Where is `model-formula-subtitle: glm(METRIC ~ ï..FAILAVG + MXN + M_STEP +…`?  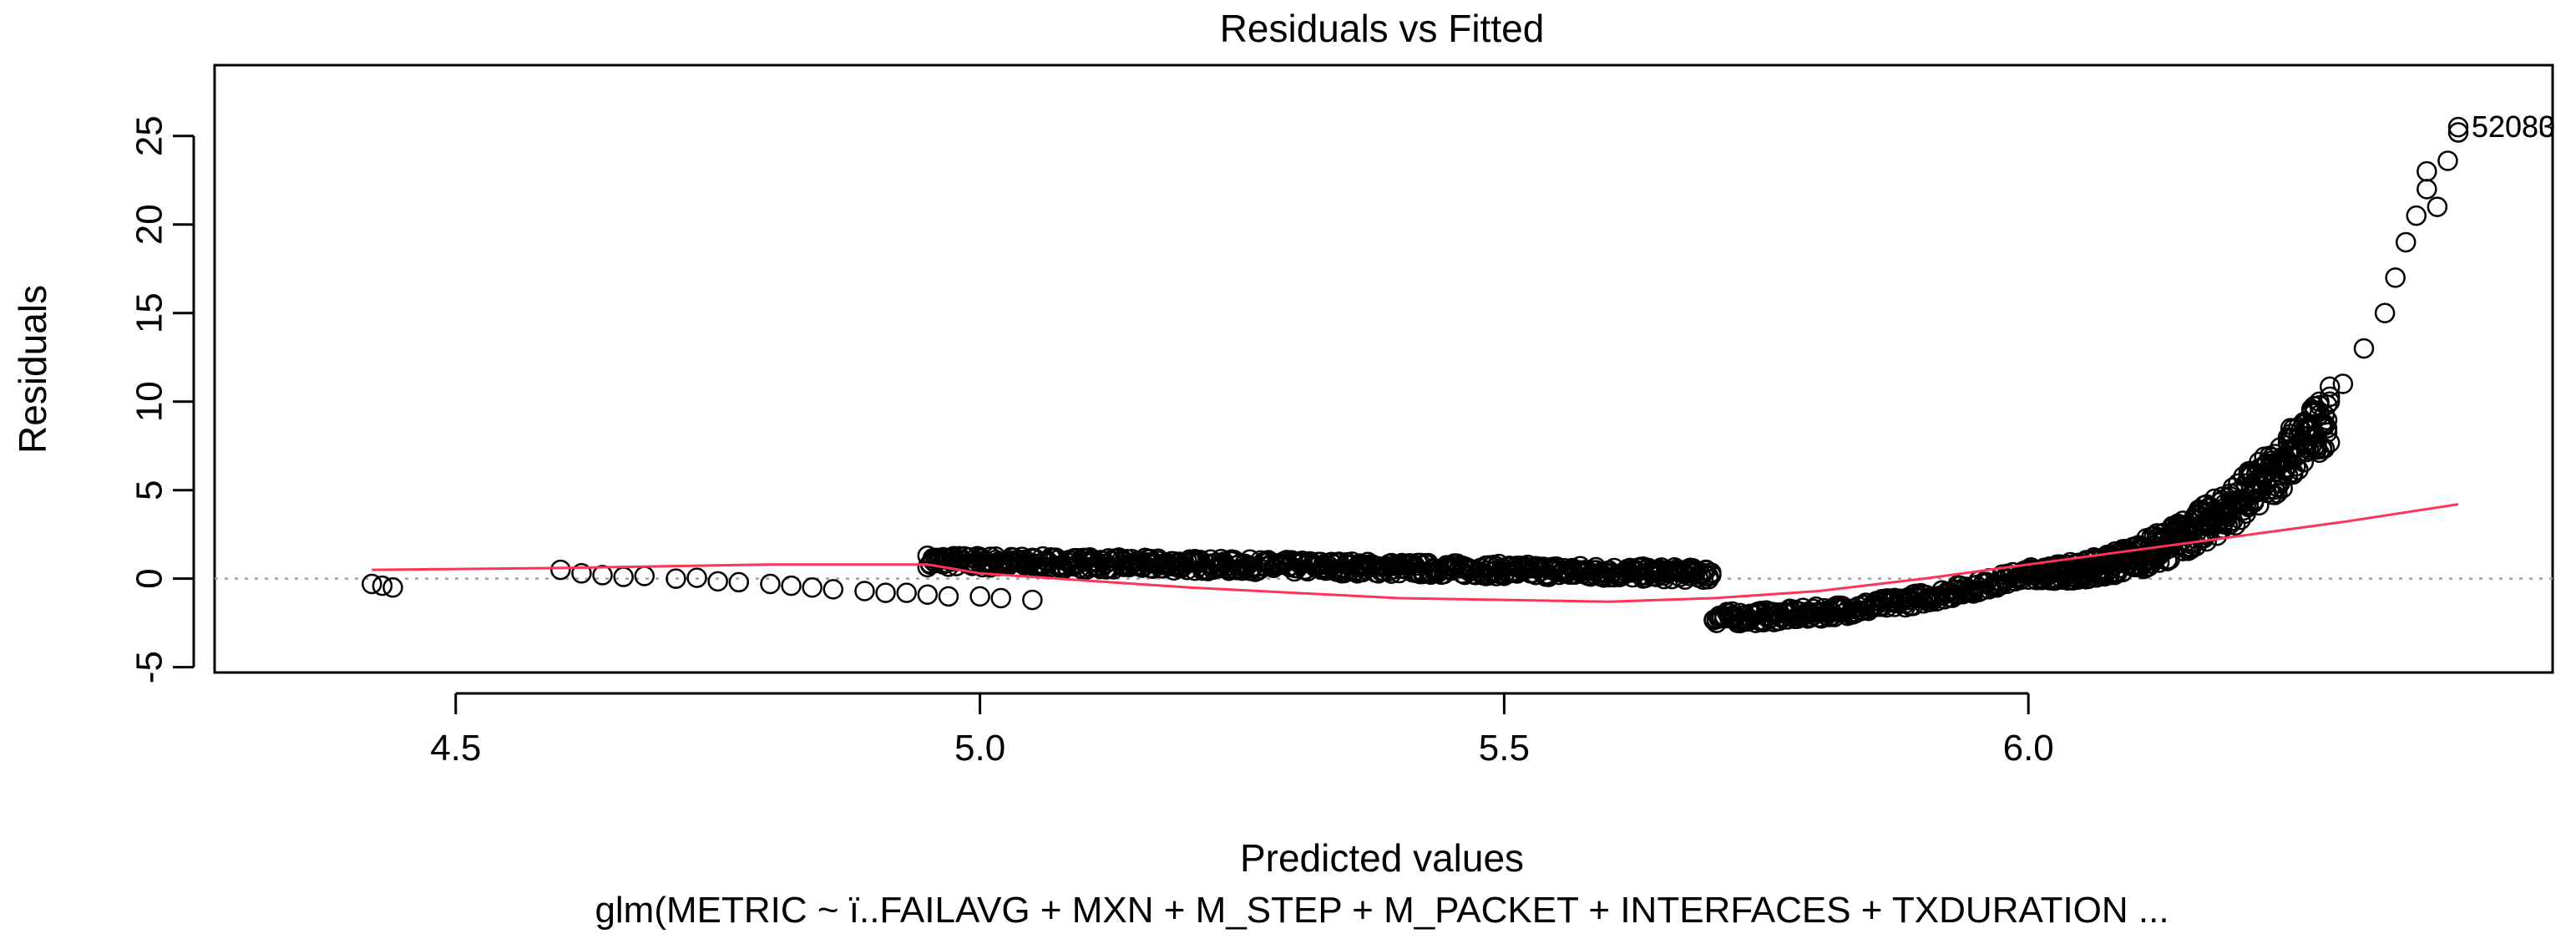
model-formula-subtitle: glm(METRIC ~ ï..FAILAVG + MXN + M_STEP +… is located at coordinates (1382, 910).